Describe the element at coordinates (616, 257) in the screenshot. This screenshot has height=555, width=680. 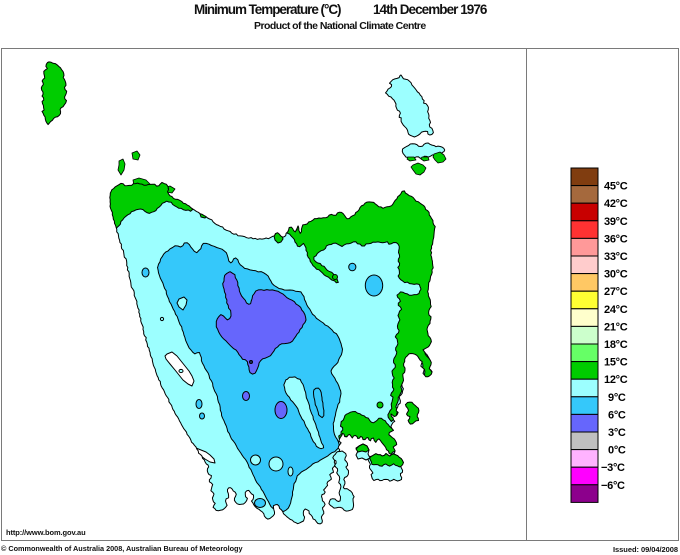
I see `svg-text: 33°C` at that location.